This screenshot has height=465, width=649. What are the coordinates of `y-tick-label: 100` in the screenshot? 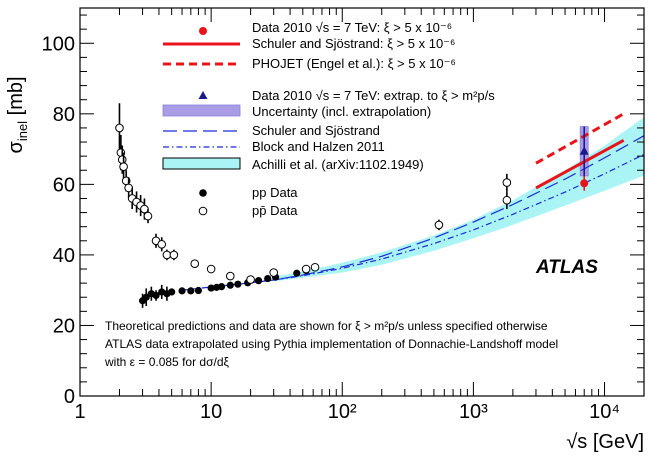 It's located at (58, 44).